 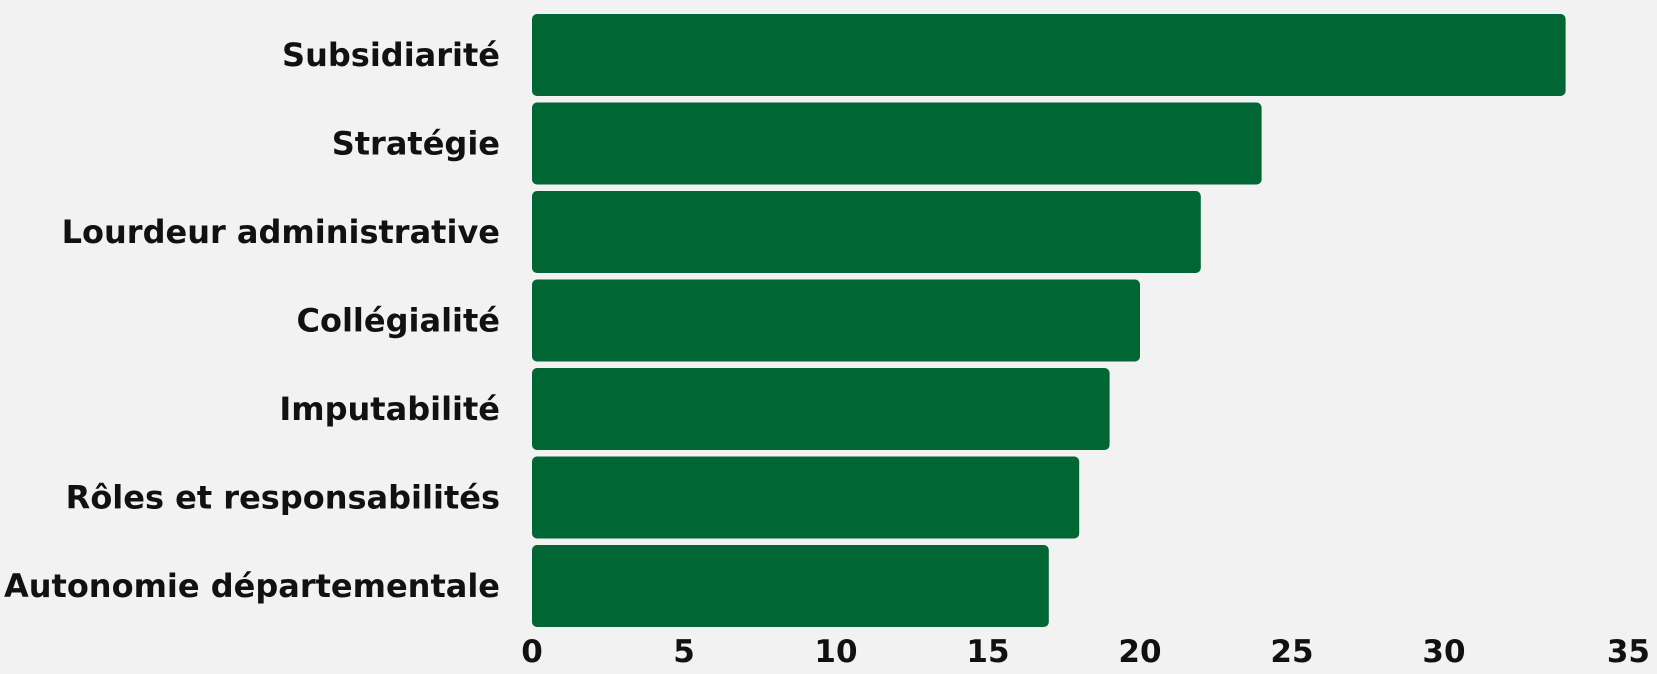 What do you see at coordinates (1291, 652) in the screenshot?
I see `x-tick-label: 25` at bounding box center [1291, 652].